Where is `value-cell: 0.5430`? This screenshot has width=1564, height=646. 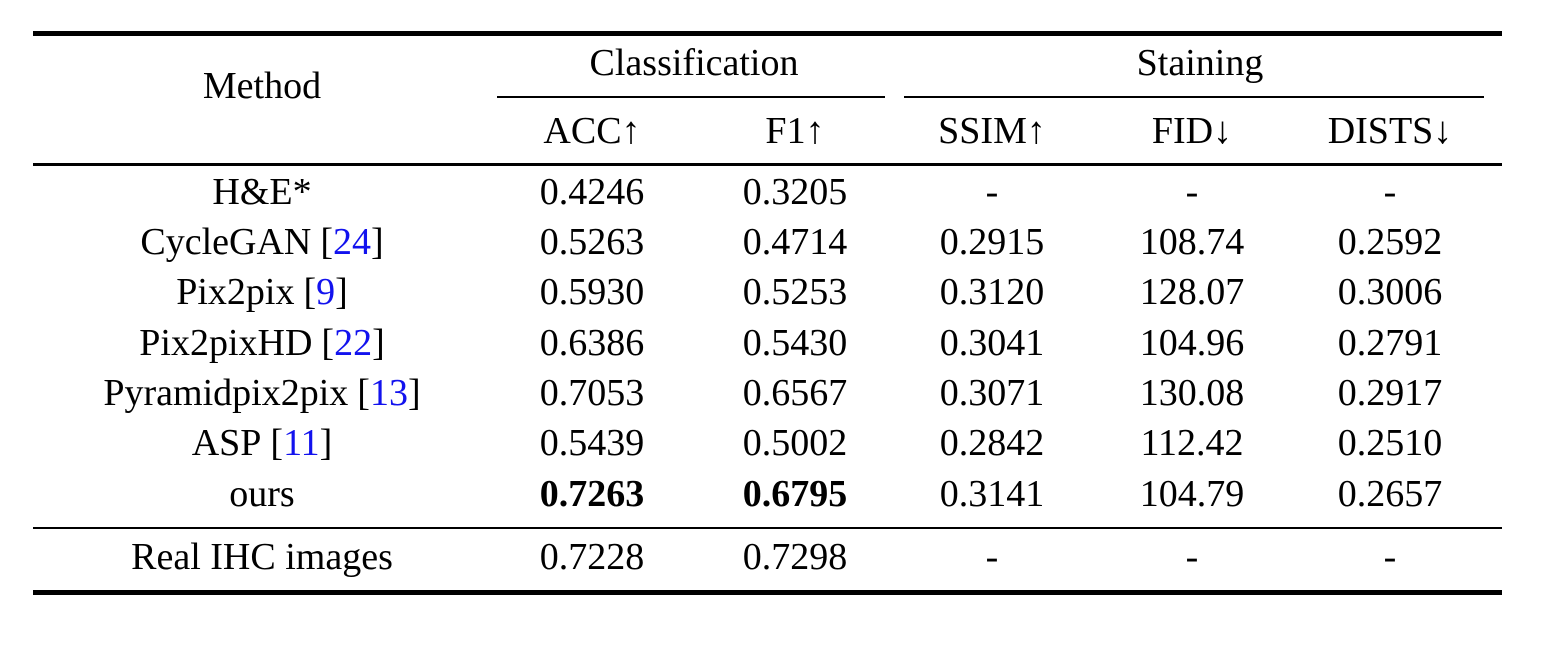 value-cell: 0.5430 is located at coordinates (795, 343).